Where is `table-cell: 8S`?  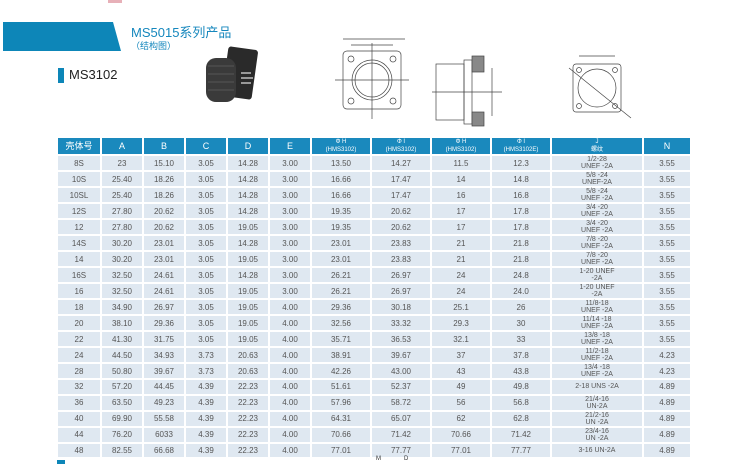 table-cell: 8S is located at coordinates (79, 163).